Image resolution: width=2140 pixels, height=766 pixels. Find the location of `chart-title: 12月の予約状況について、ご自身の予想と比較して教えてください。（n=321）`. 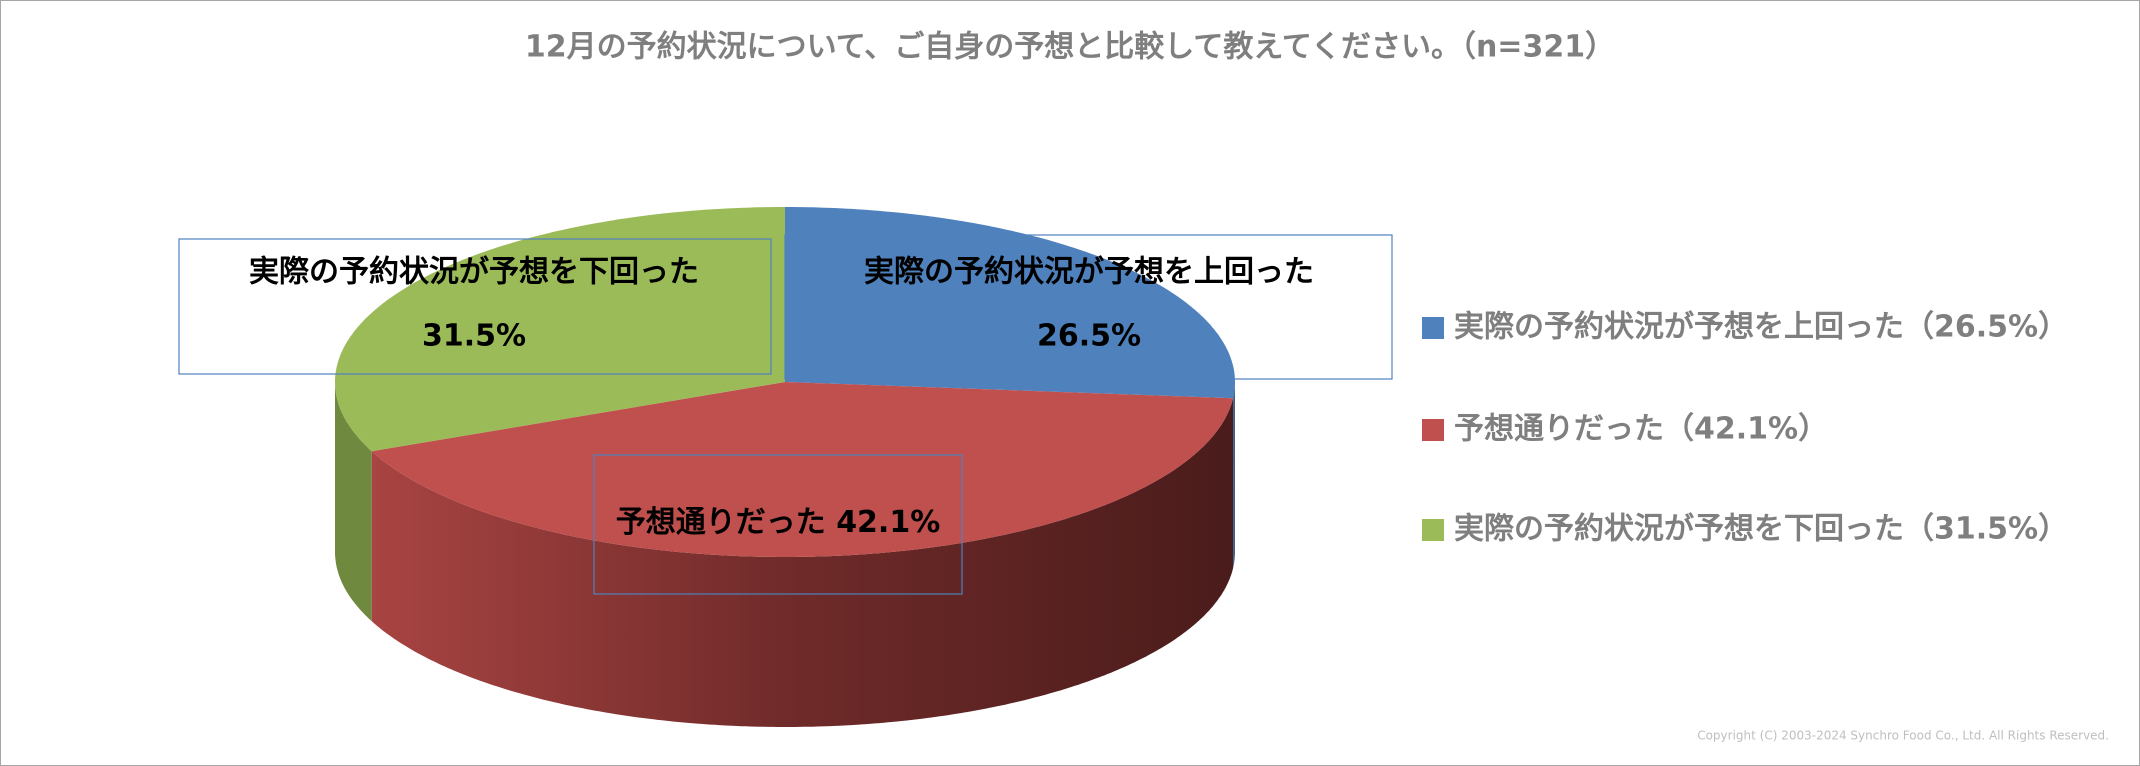

chart-title: 12月の予約状況について、ご自身の予想と比較して教えてください。（n=321） is located at coordinates (1070, 47).